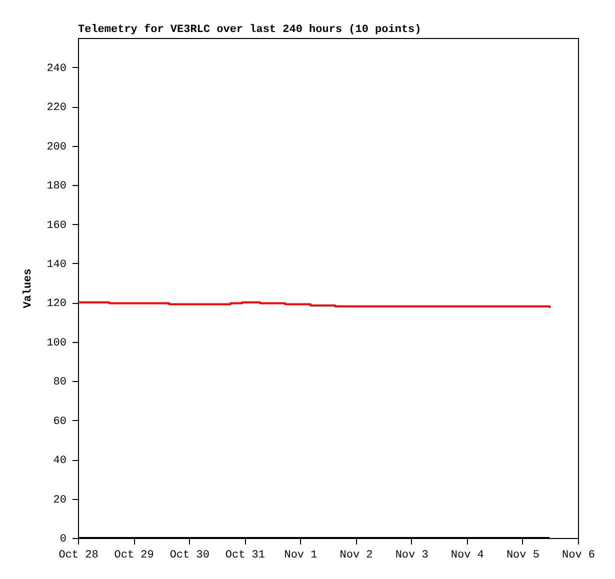 Image resolution: width=615 pixels, height=579 pixels. What do you see at coordinates (56, 304) in the screenshot?
I see `y-tick-label: 120` at bounding box center [56, 304].